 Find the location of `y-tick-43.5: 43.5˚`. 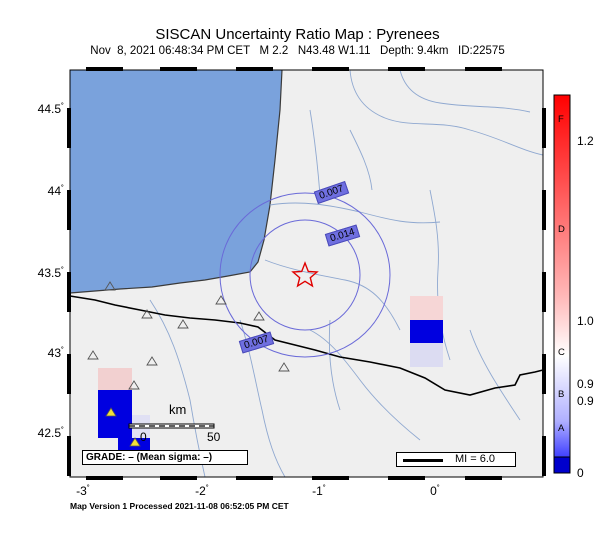

y-tick-43.5: 43.5˚ is located at coordinates (50, 273).